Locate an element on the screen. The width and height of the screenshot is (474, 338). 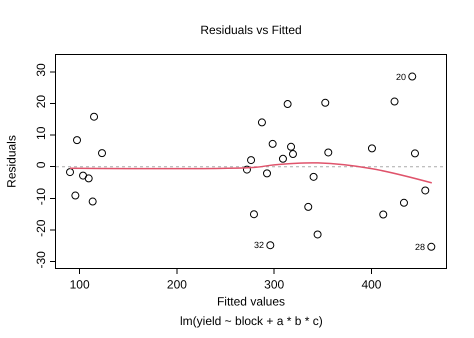
y-tick-label: 0 is located at coordinates (41, 164).